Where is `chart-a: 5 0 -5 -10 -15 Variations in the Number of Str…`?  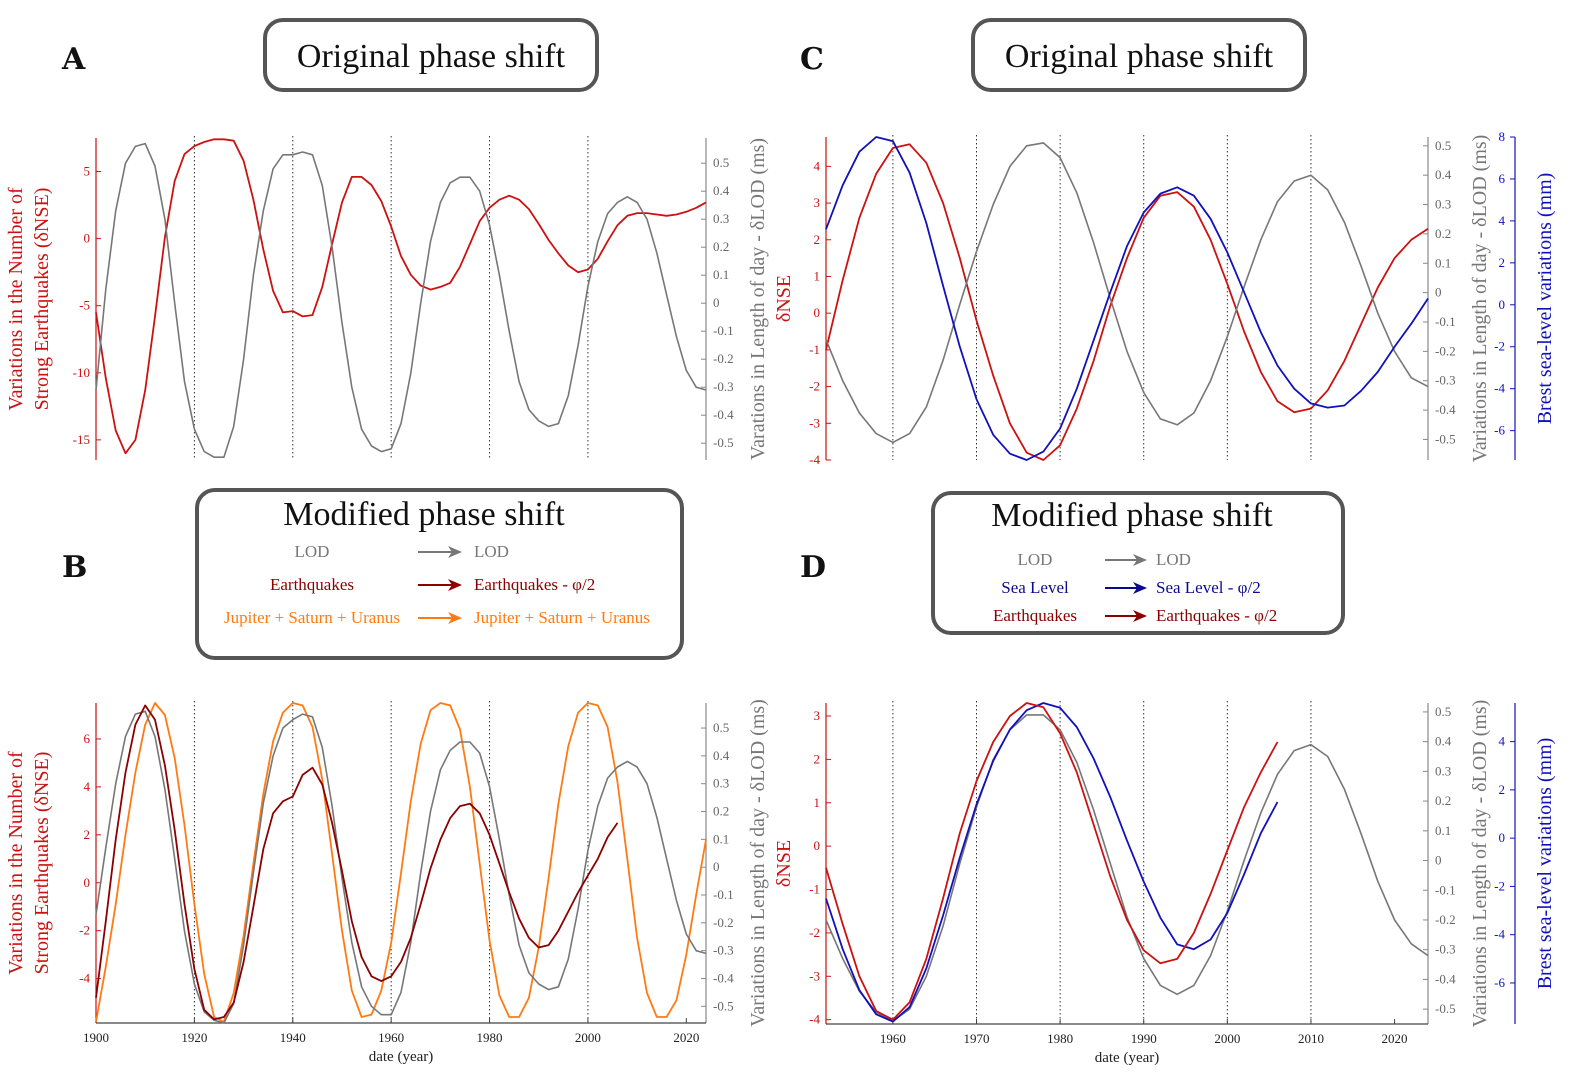
chart-a: 5 0 -5 -10 -15 Variations in the Number of Str… is located at coordinates (387, 298).